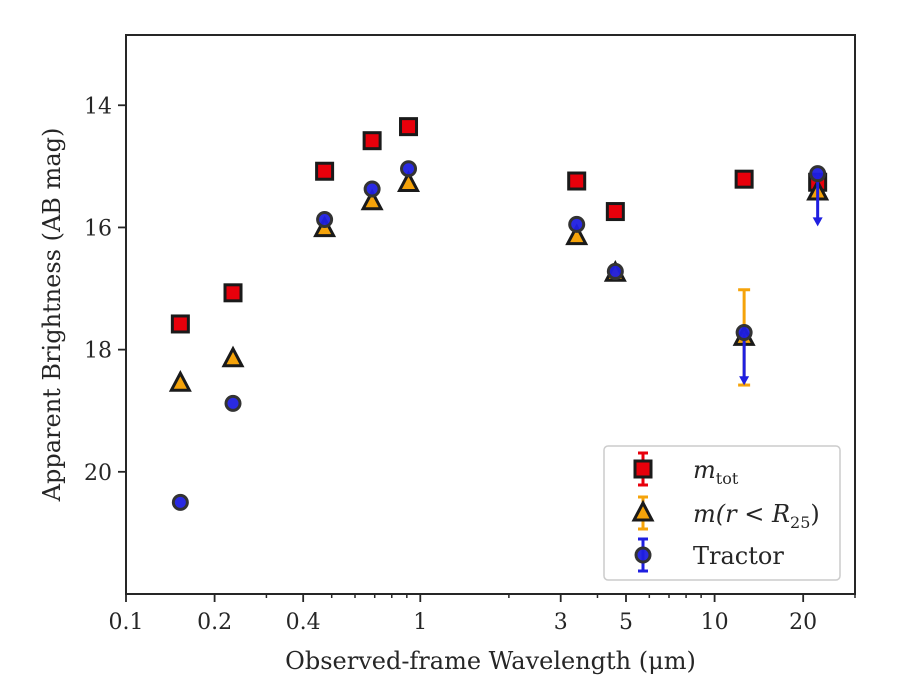 This screenshot has height=700, width=900. I want to click on x-tick-label: 0.4, so click(303, 622).